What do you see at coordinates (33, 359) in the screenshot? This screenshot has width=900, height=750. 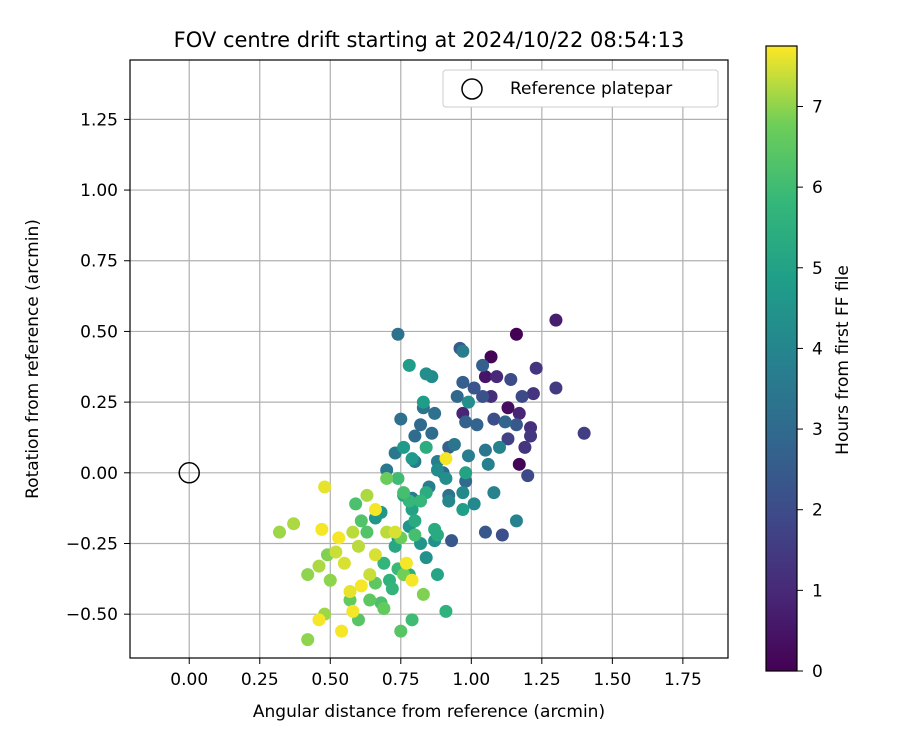 I see `y-axis-label: Rotation from reference (arcmin)` at bounding box center [33, 359].